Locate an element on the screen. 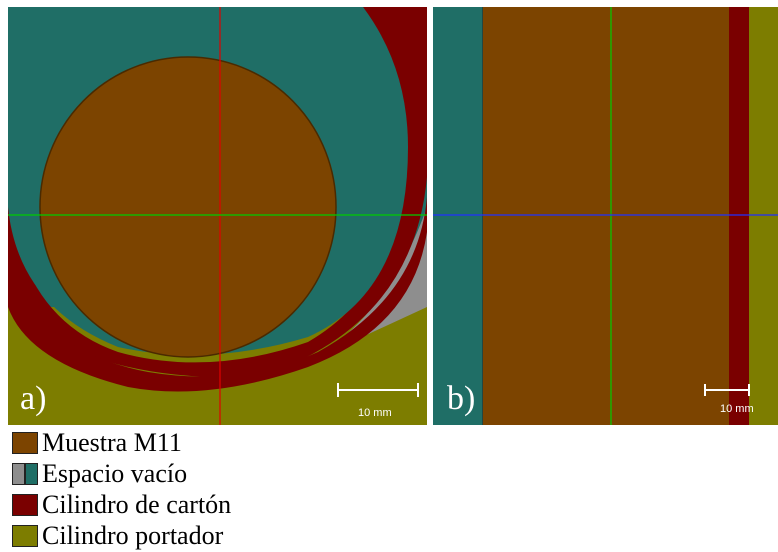  legend-label-muestra: Muestra M11 is located at coordinates (112, 442).